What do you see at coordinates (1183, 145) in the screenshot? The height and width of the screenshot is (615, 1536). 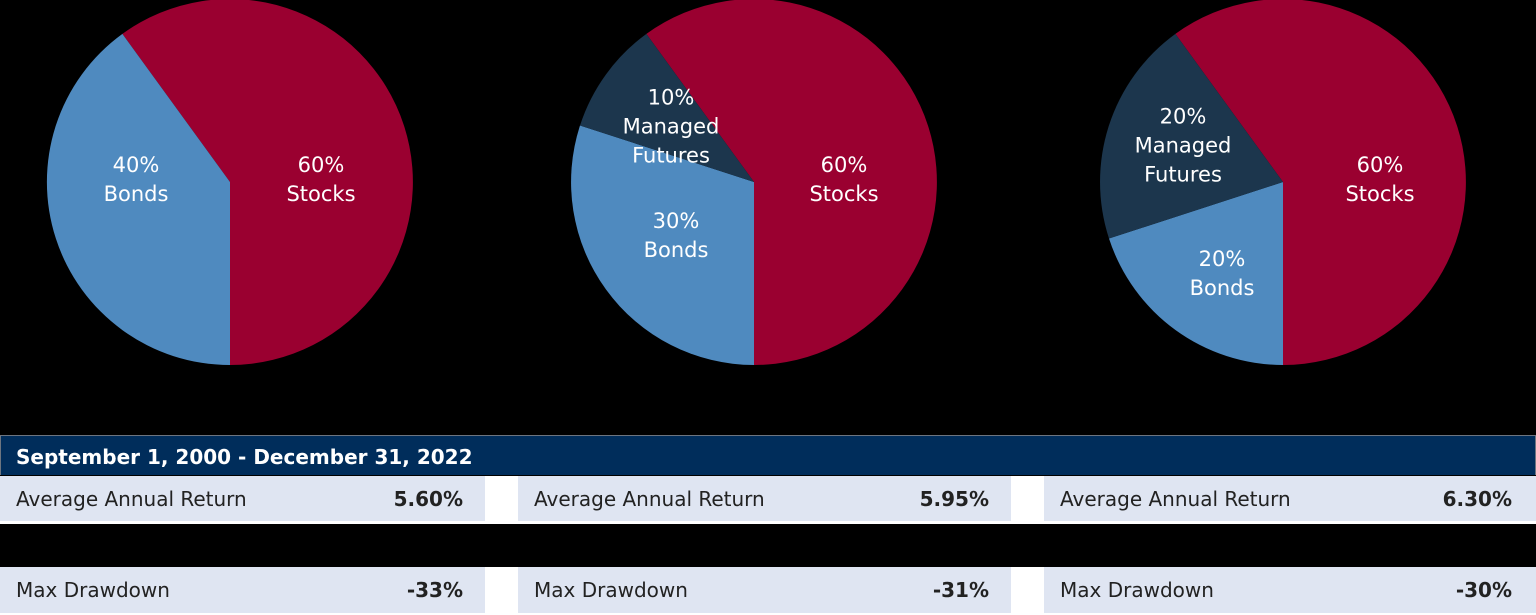 I see `label-managed-futures: 20% Managed Futures` at bounding box center [1183, 145].